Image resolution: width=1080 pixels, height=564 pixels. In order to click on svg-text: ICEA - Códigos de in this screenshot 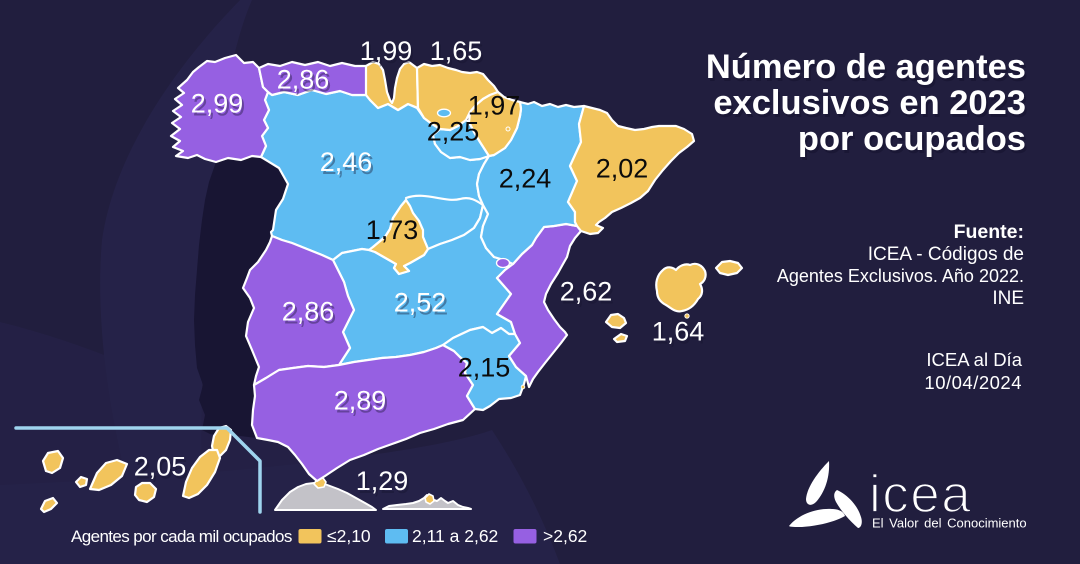, I will do `click(946, 254)`.